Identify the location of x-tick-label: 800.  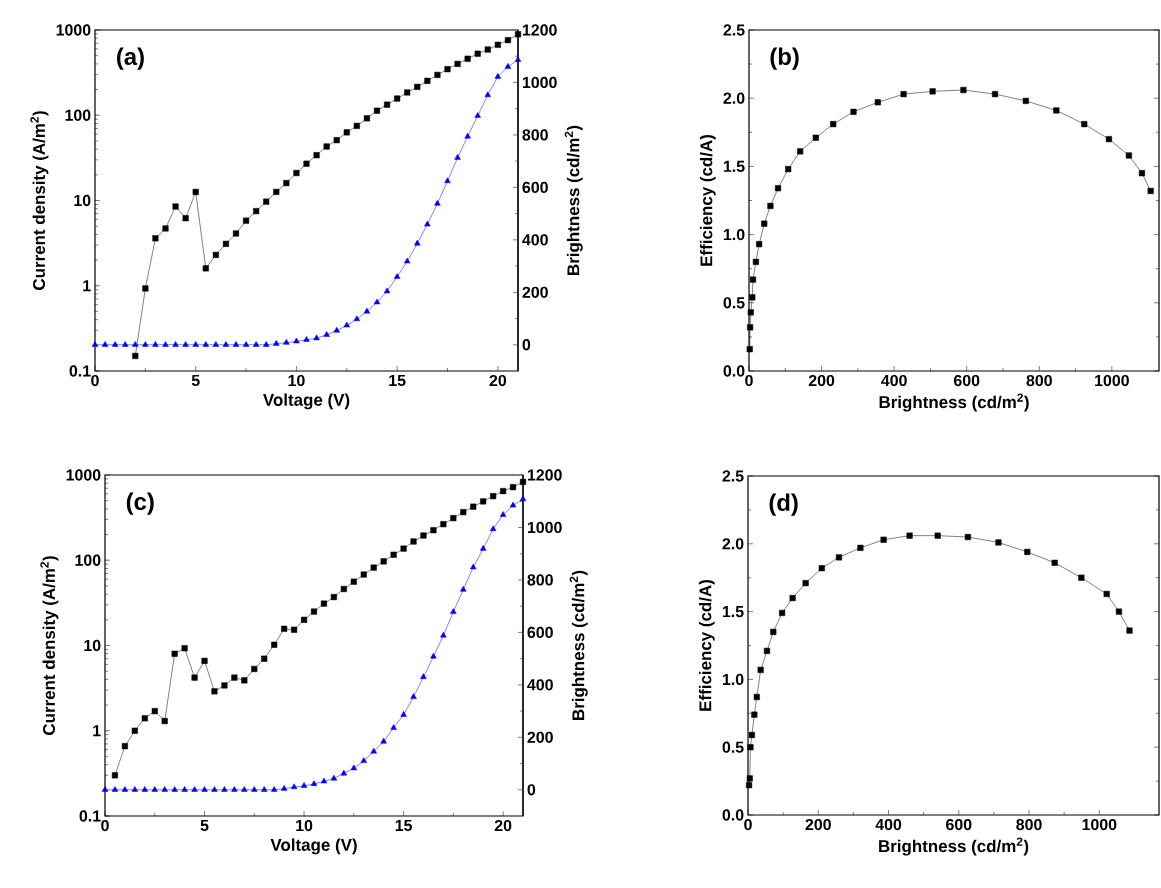
(1039, 380).